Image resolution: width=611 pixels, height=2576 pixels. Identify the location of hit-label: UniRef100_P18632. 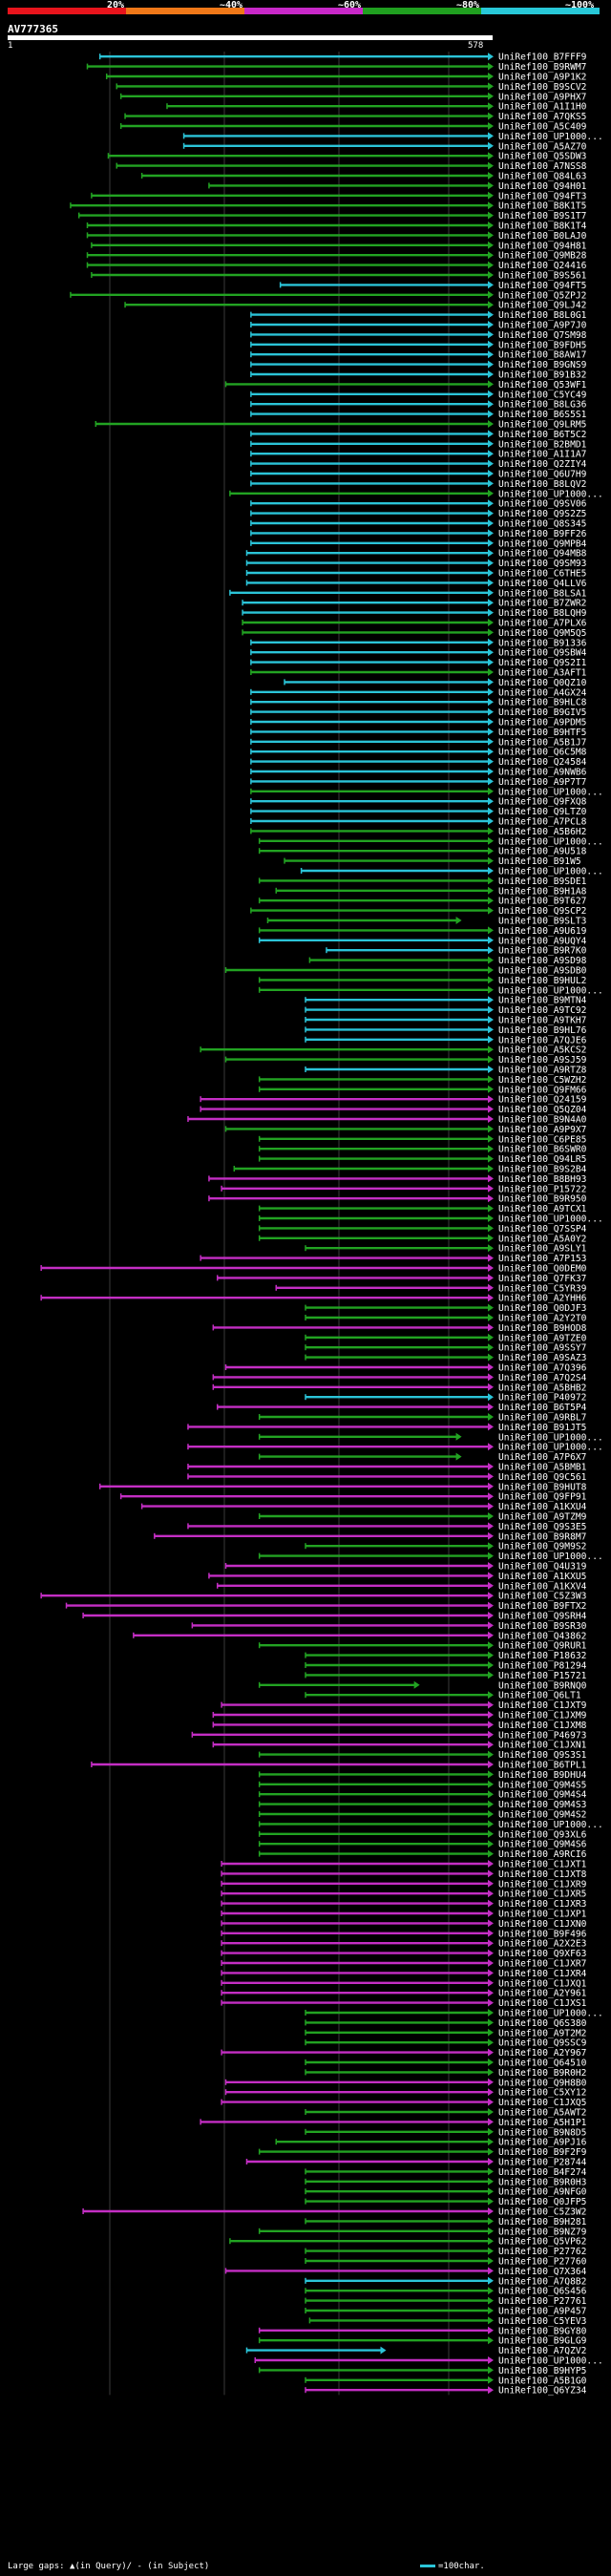
(542, 1656).